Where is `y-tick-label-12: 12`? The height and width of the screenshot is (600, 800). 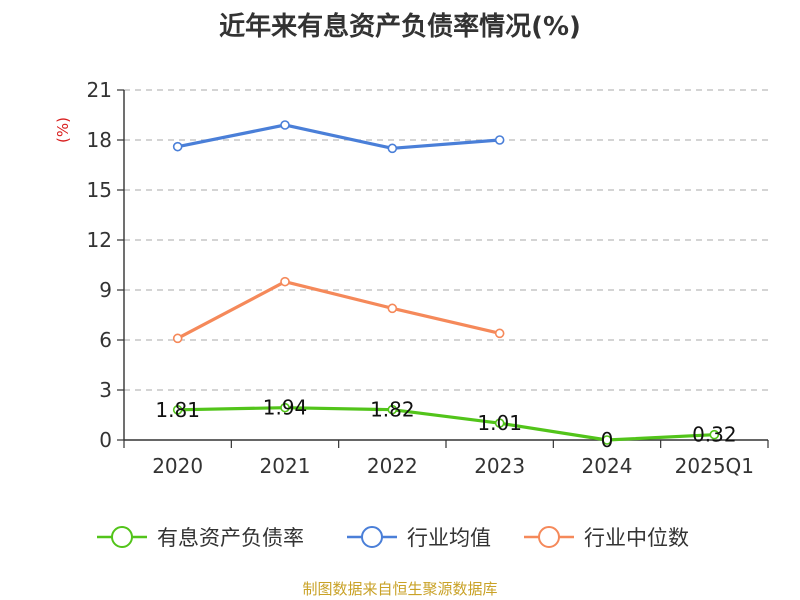 y-tick-label-12: 12 is located at coordinates (99, 240).